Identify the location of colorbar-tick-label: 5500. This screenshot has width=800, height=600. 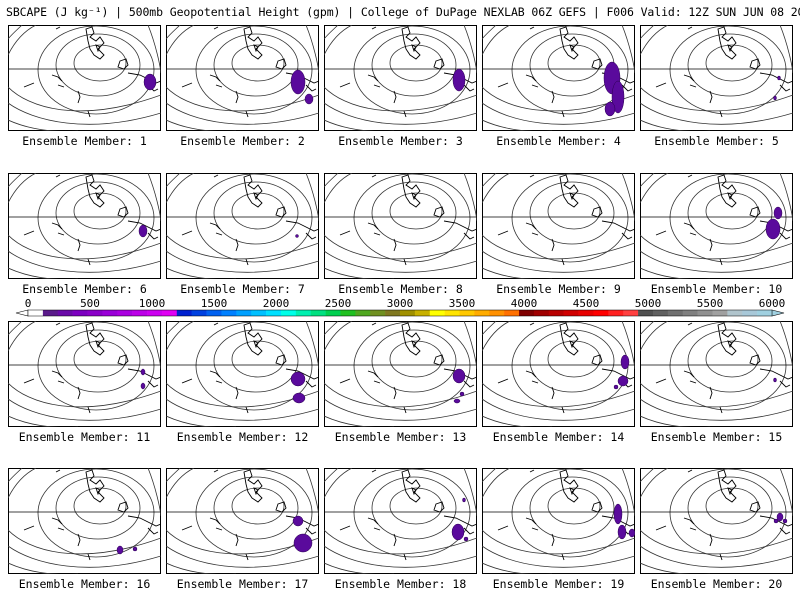
(710, 303).